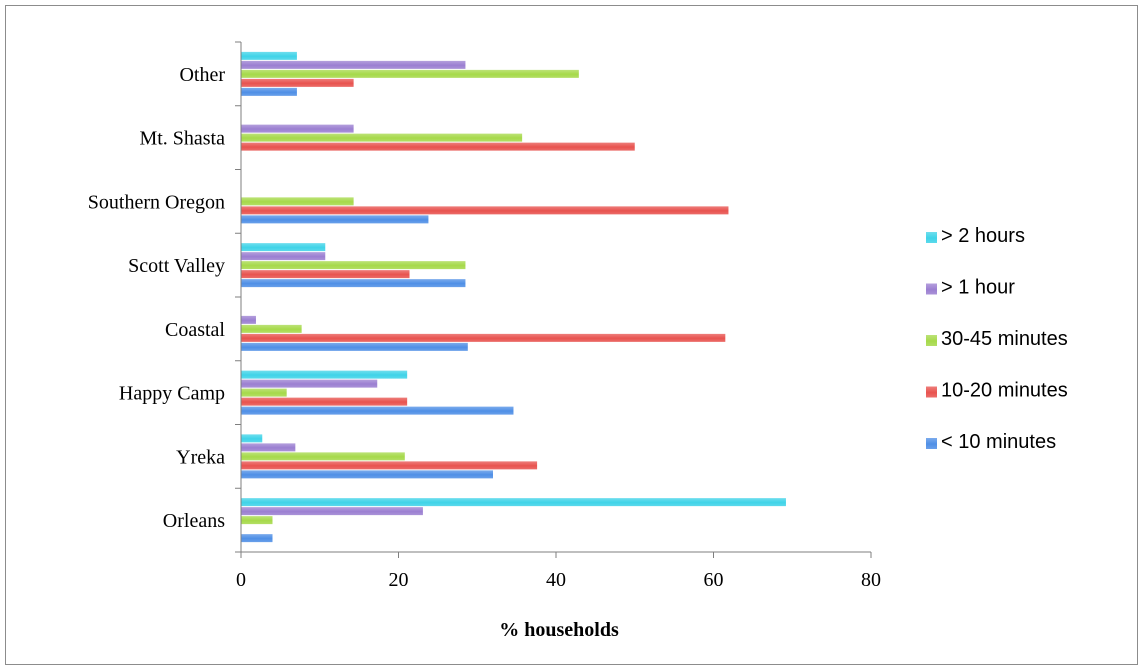  What do you see at coordinates (931, 289) in the screenshot?
I see `legend-swatch-1-hour` at bounding box center [931, 289].